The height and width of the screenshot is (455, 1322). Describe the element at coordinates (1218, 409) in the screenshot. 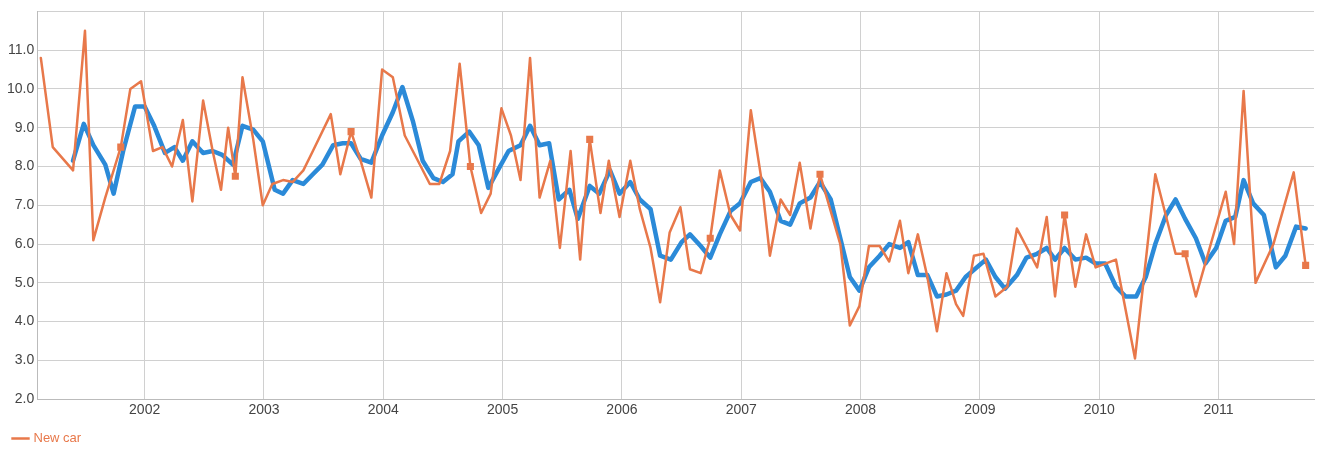

I see `x-tick-label: 2011` at that location.